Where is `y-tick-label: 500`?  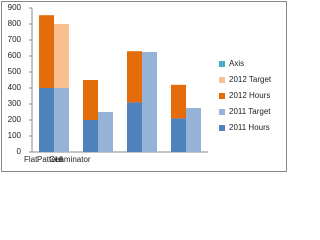 y-tick-label: 500 is located at coordinates (15, 71).